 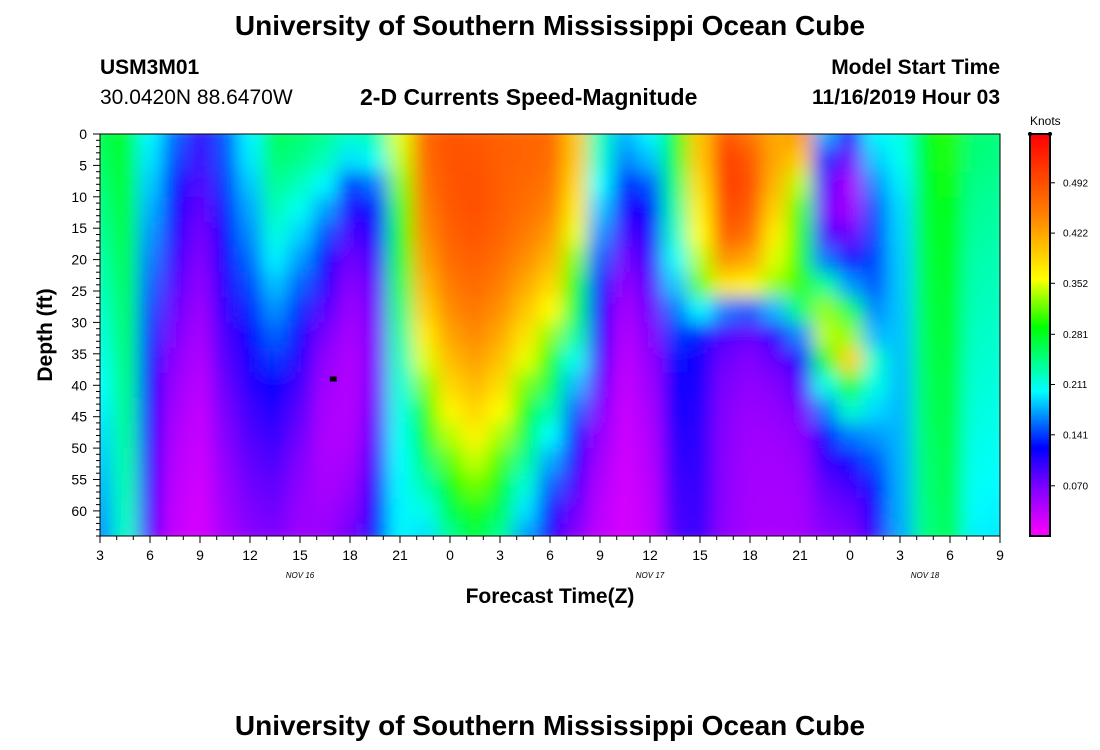 What do you see at coordinates (550, 555) in the screenshot?
I see `x-tick-label: 6` at bounding box center [550, 555].